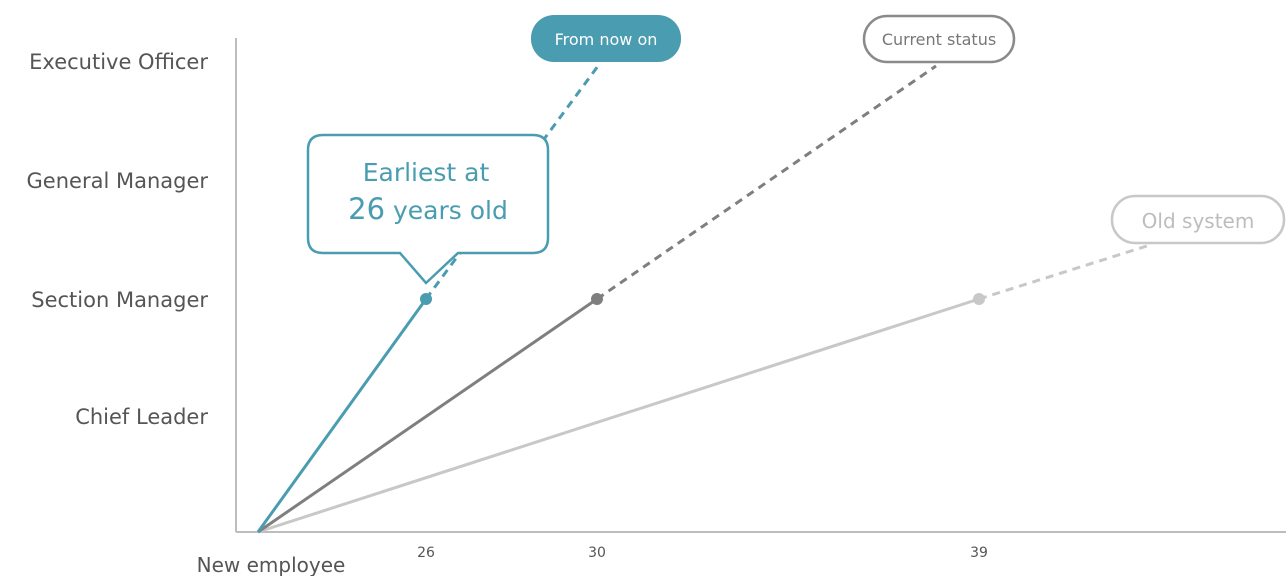 The width and height of the screenshot is (1286, 576). What do you see at coordinates (606, 39) in the screenshot?
I see `bubble-label-from-now-on: From now on` at bounding box center [606, 39].